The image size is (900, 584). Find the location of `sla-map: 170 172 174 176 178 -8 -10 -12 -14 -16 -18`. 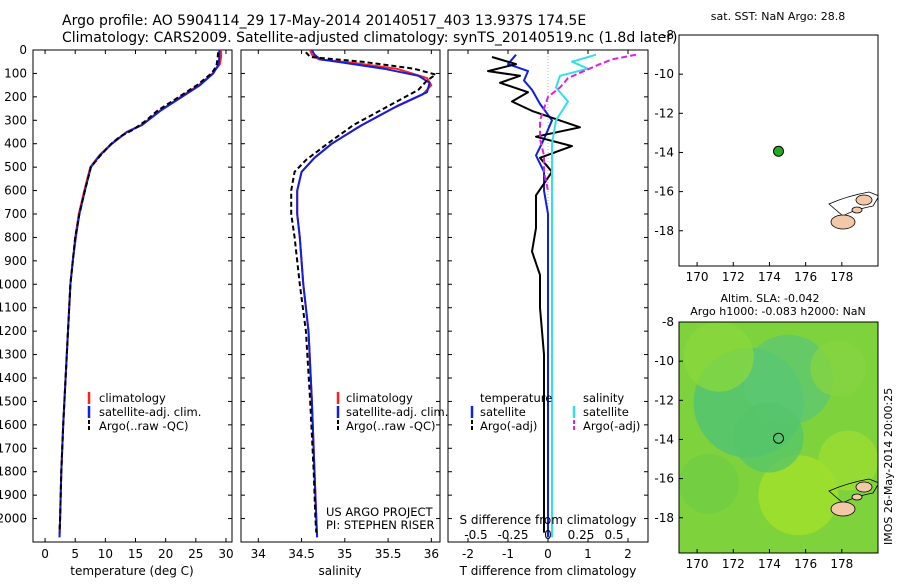

sla-map: 170 172 174 176 178 -8 -10 -12 -14 -16 -18 is located at coordinates (766, 443).